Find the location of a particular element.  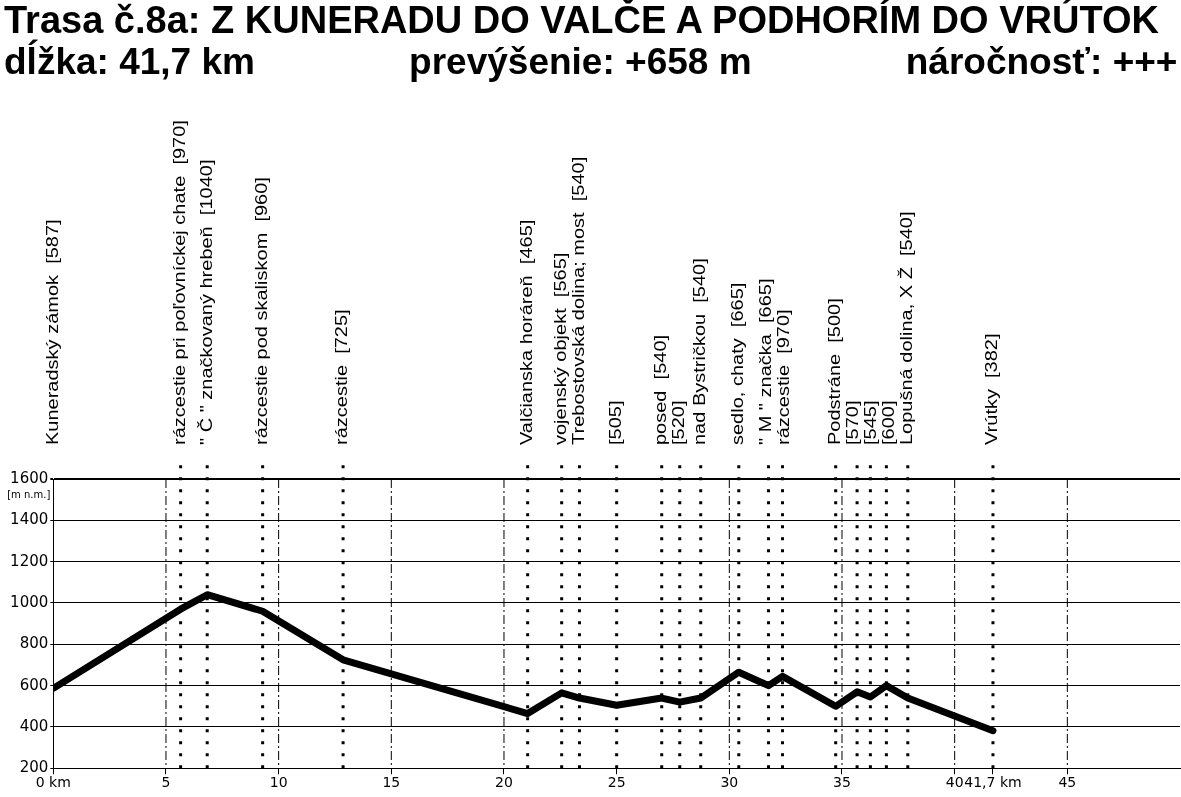

ref-line-label: rázcestie [725] is located at coordinates (342, 377).